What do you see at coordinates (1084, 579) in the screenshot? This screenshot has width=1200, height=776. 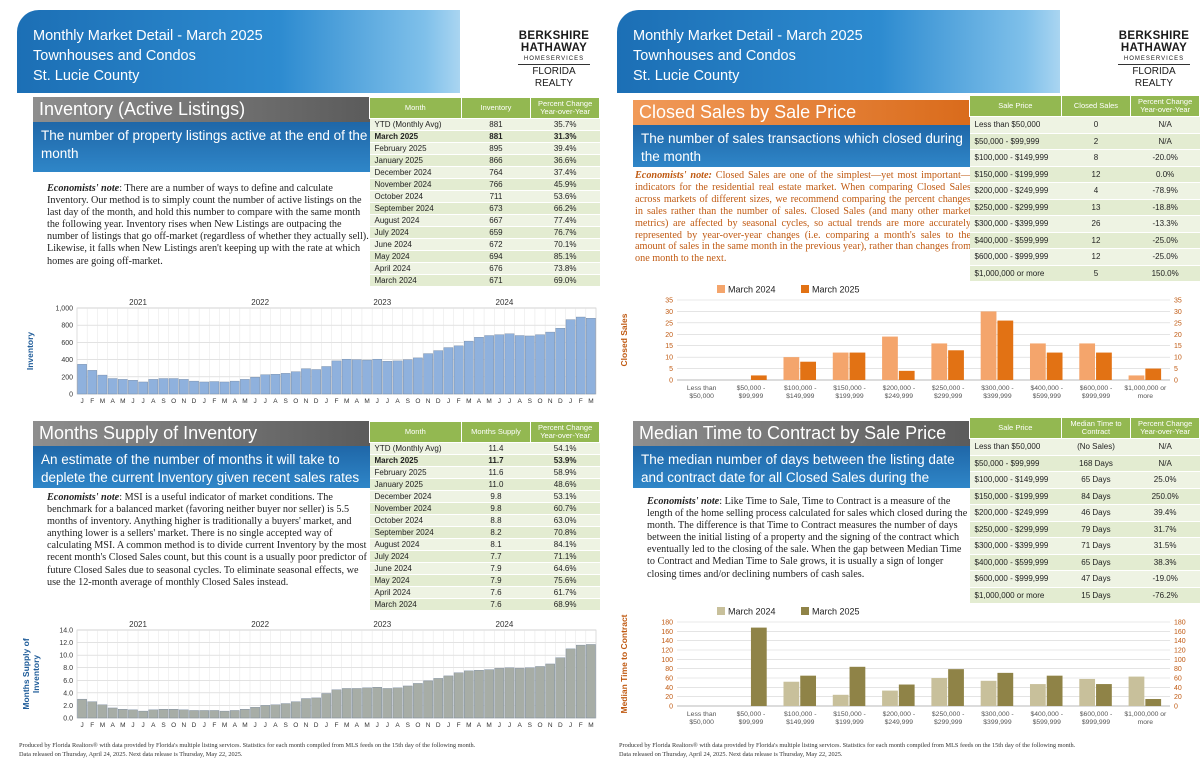 I see `table-row: $600,000 - $999,999 47 Days -19.0%` at bounding box center [1084, 579].